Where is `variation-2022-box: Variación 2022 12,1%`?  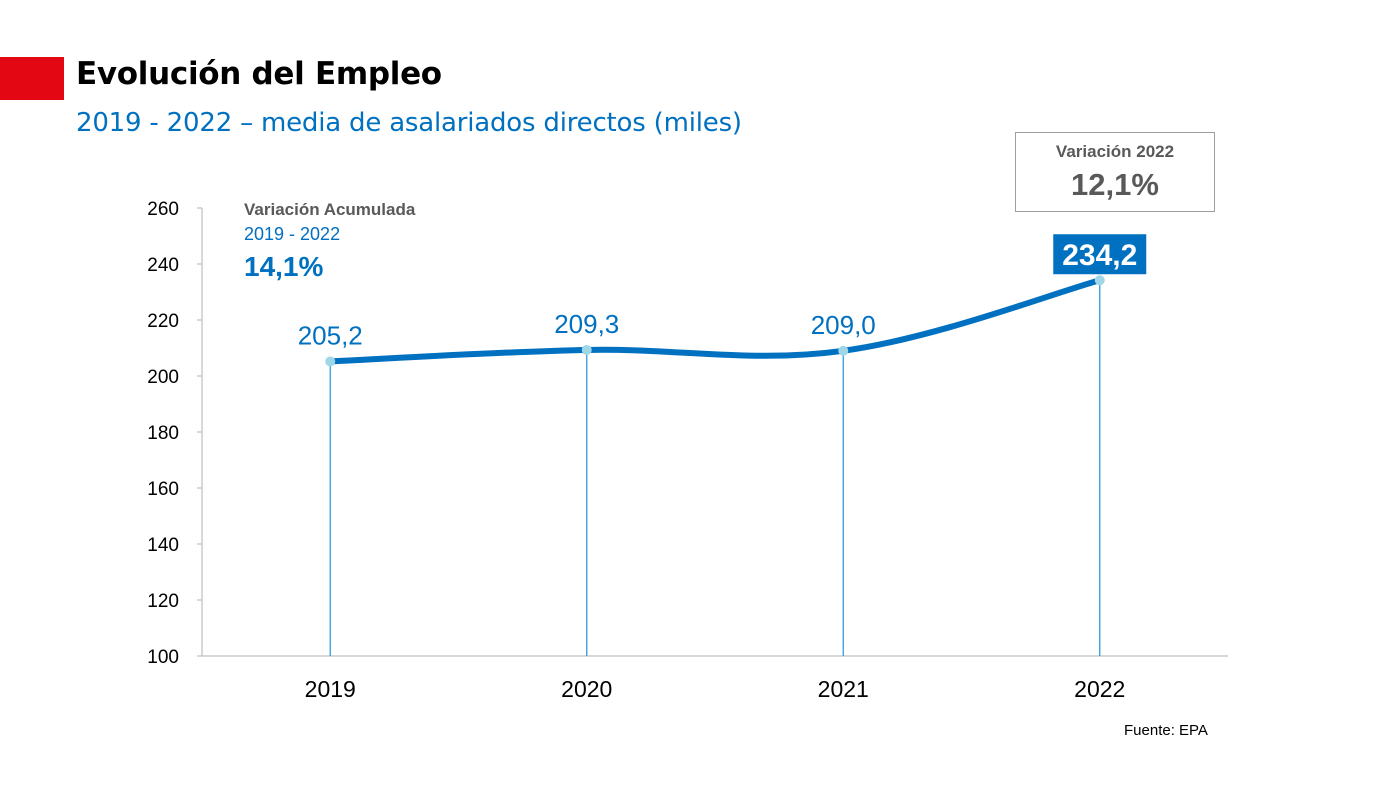
variation-2022-box: Variación 2022 12,1% is located at coordinates (1115, 172).